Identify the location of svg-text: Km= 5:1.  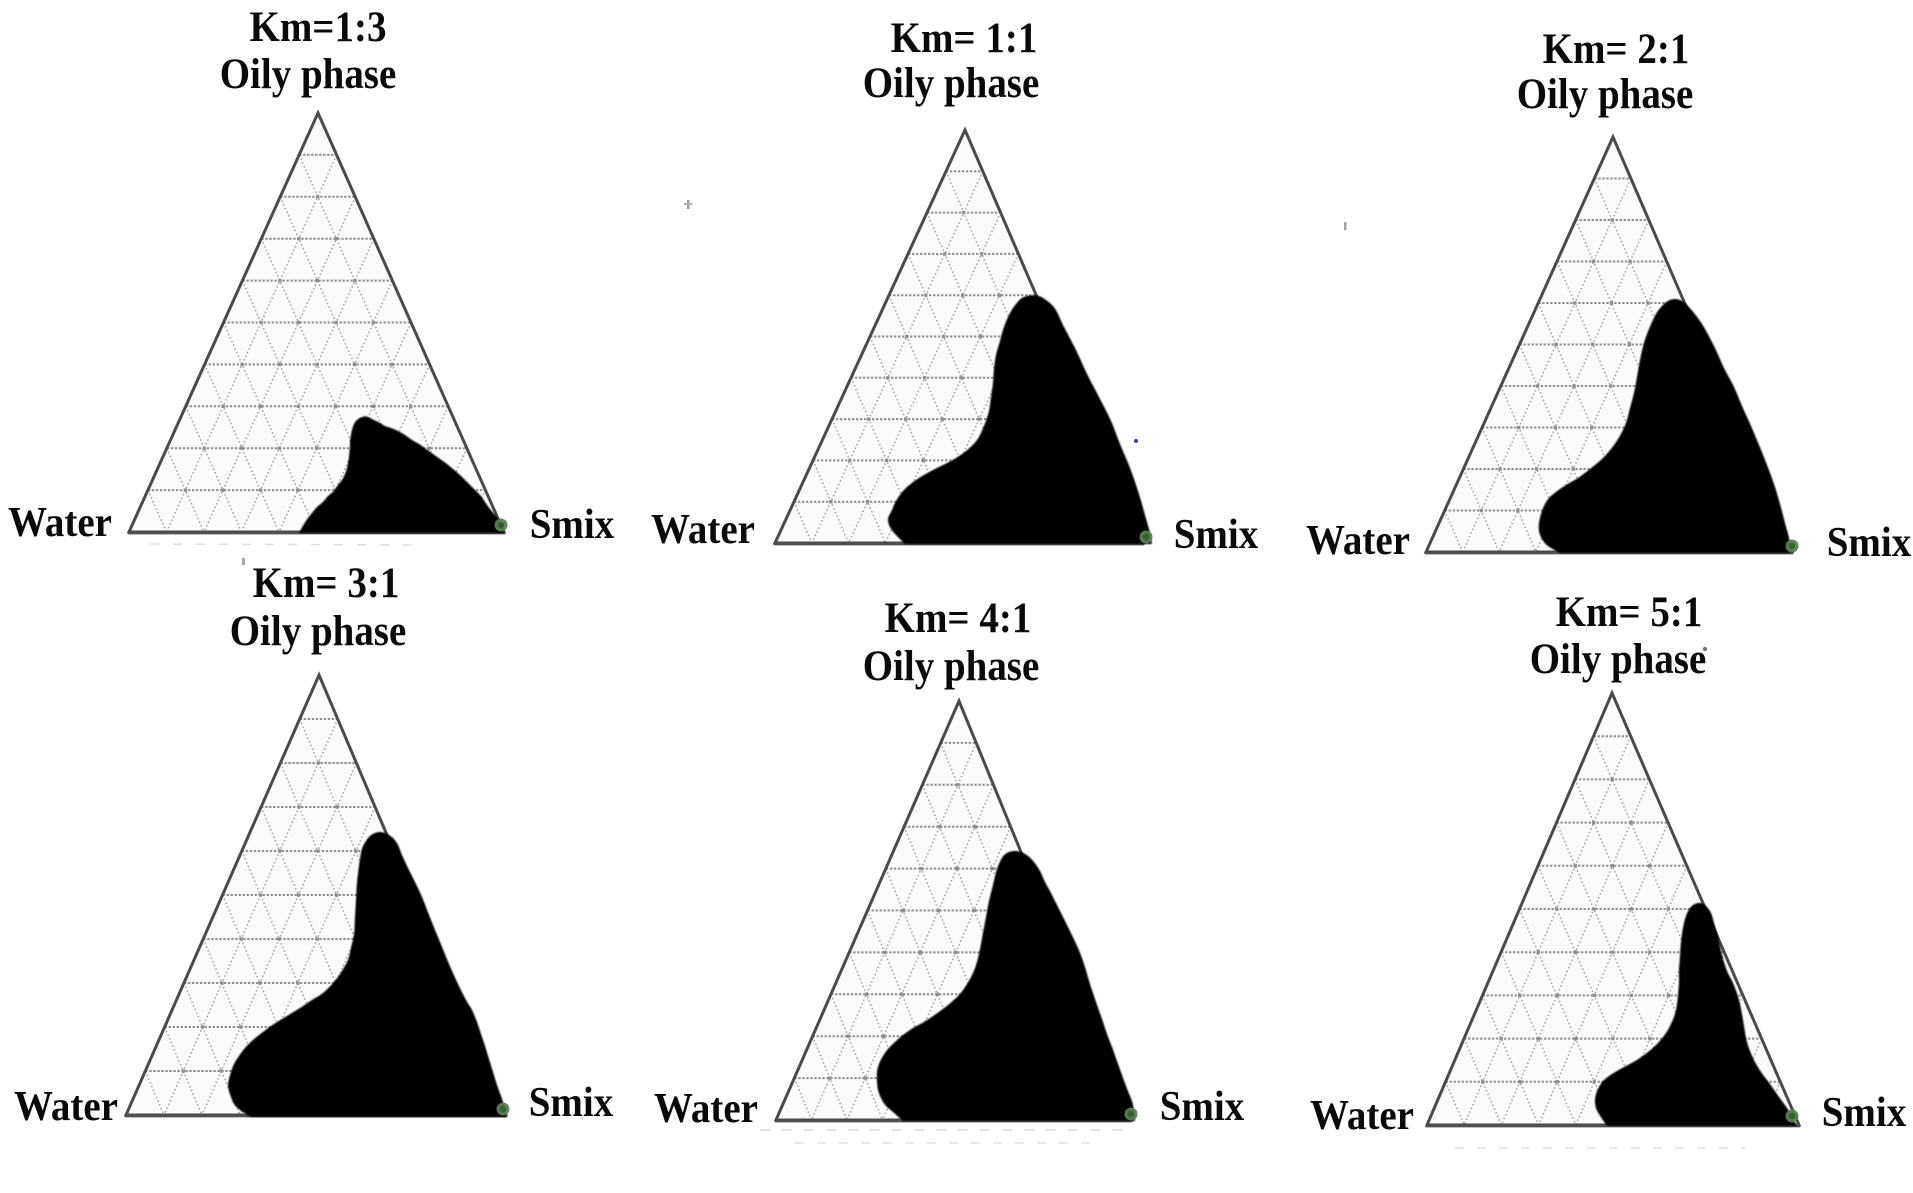
(1629, 611).